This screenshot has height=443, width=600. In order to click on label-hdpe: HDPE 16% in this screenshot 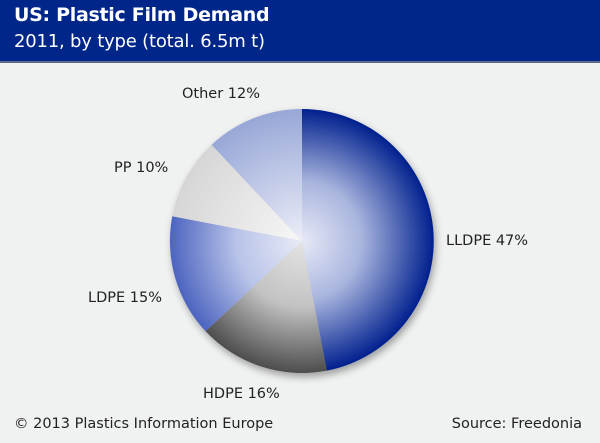, I will do `click(241, 394)`.